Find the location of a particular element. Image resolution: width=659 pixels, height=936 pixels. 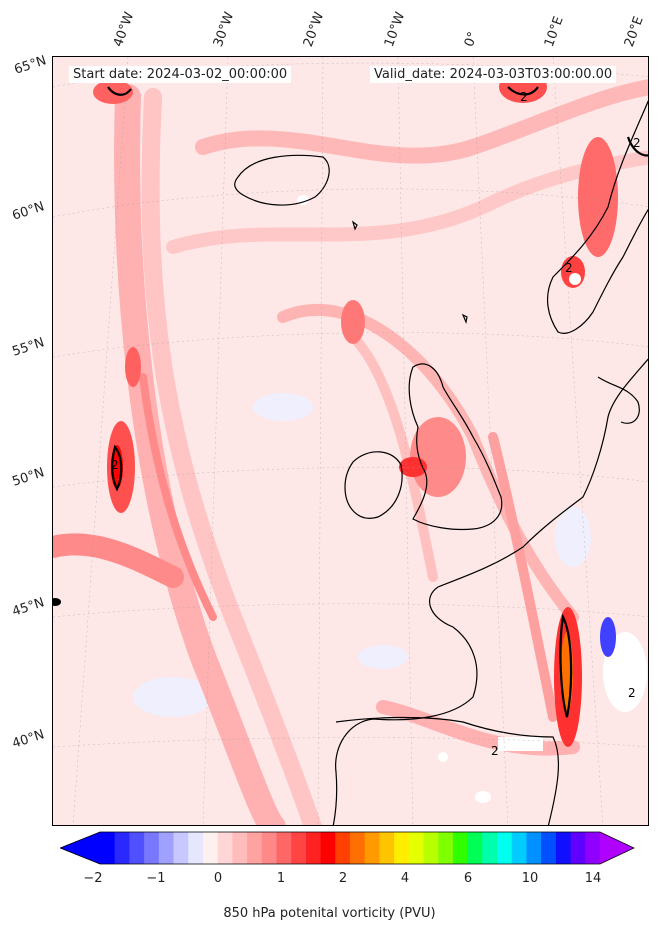

lat-label-65n: 65°N is located at coordinates (30, 65).